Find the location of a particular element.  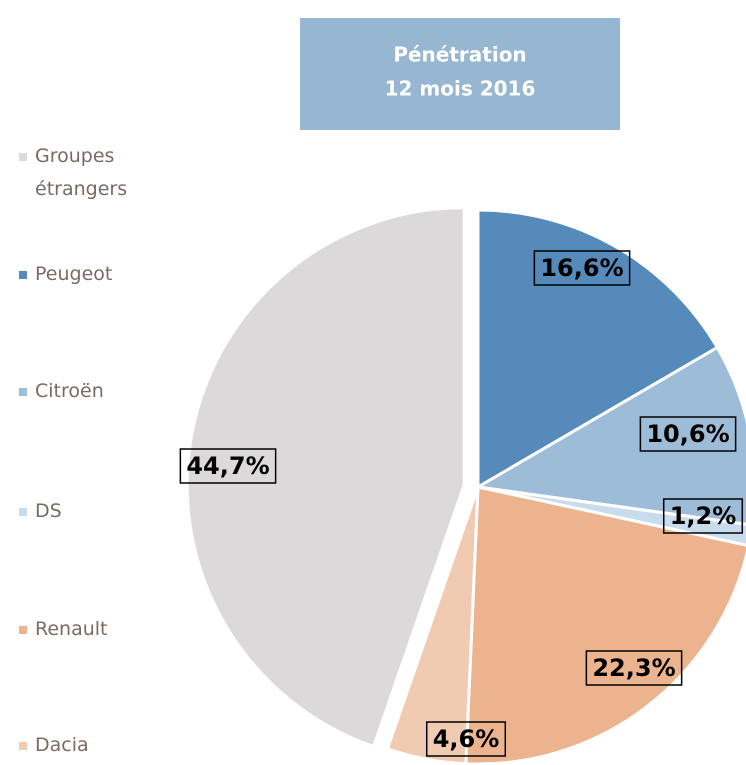

legend-label: Peugeot is located at coordinates (74, 274).